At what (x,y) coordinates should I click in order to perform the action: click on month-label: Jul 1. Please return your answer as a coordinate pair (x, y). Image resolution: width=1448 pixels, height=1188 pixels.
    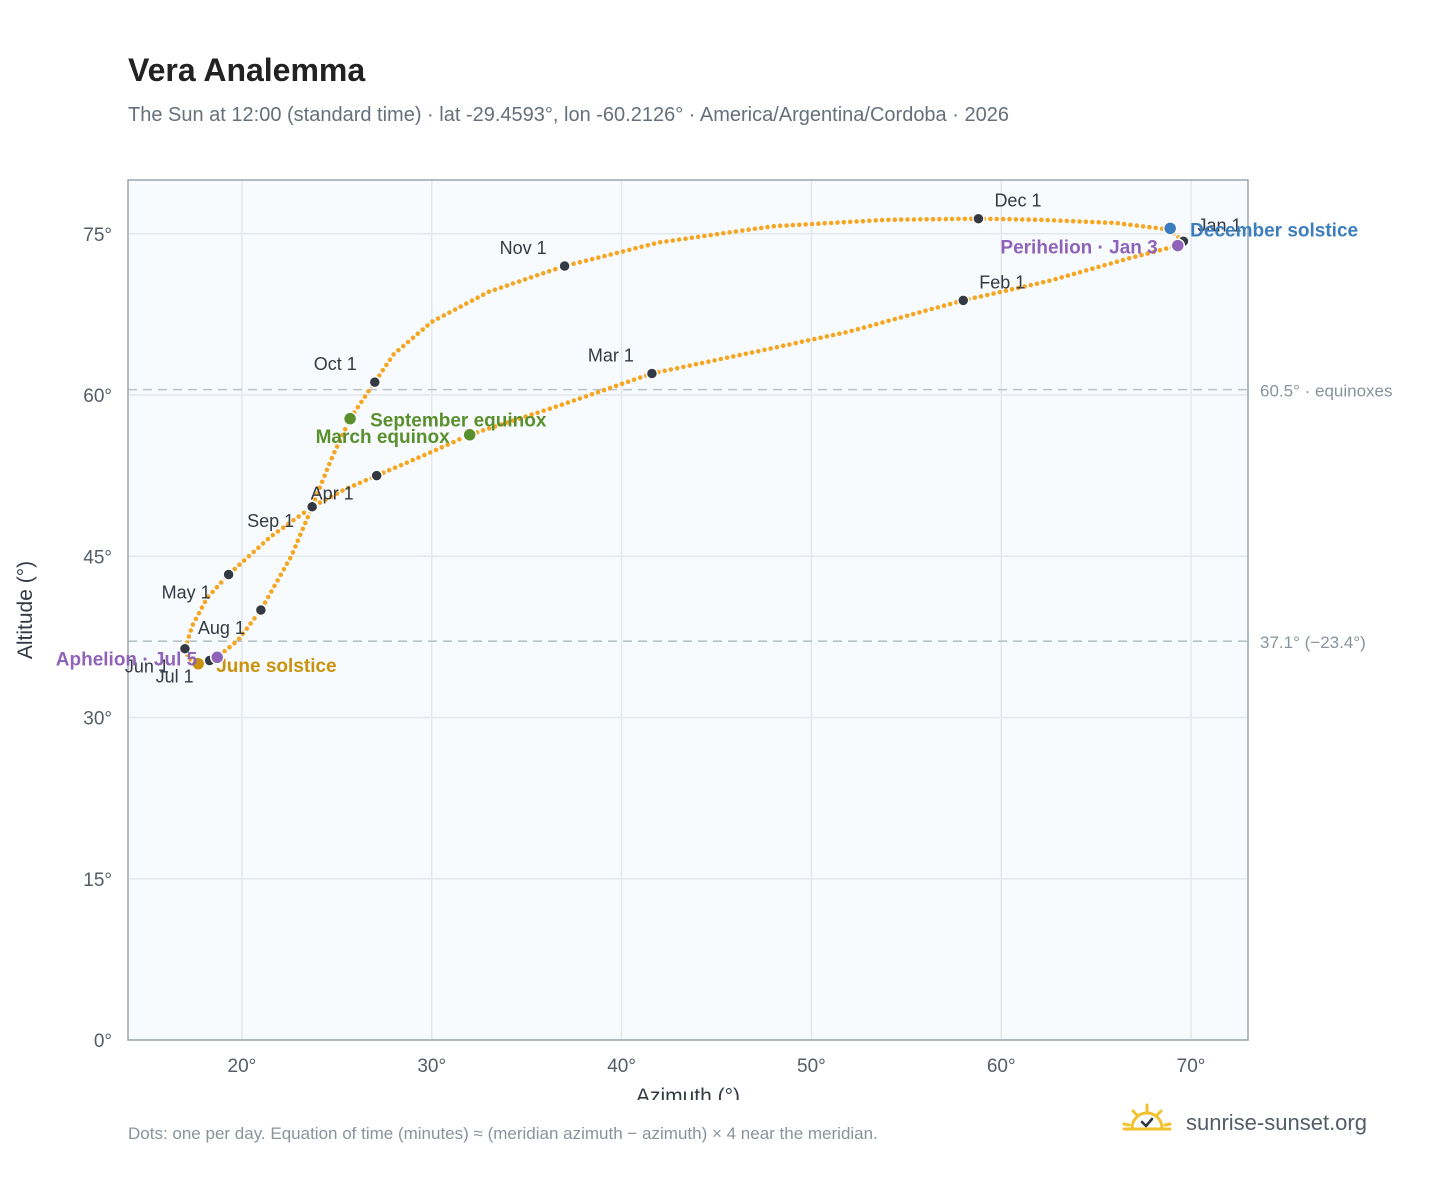
    Looking at the image, I should click on (175, 677).